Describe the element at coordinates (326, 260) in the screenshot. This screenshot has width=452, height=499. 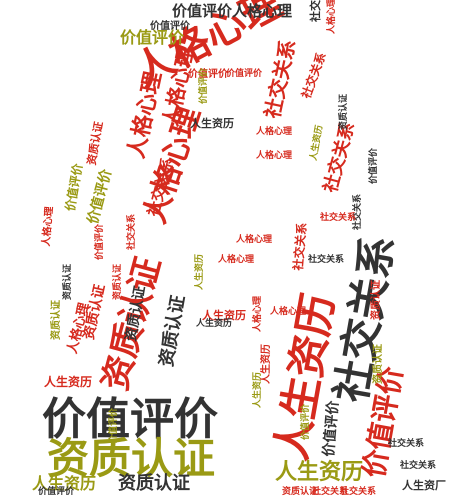
I see `word-57: 社交关系` at that location.